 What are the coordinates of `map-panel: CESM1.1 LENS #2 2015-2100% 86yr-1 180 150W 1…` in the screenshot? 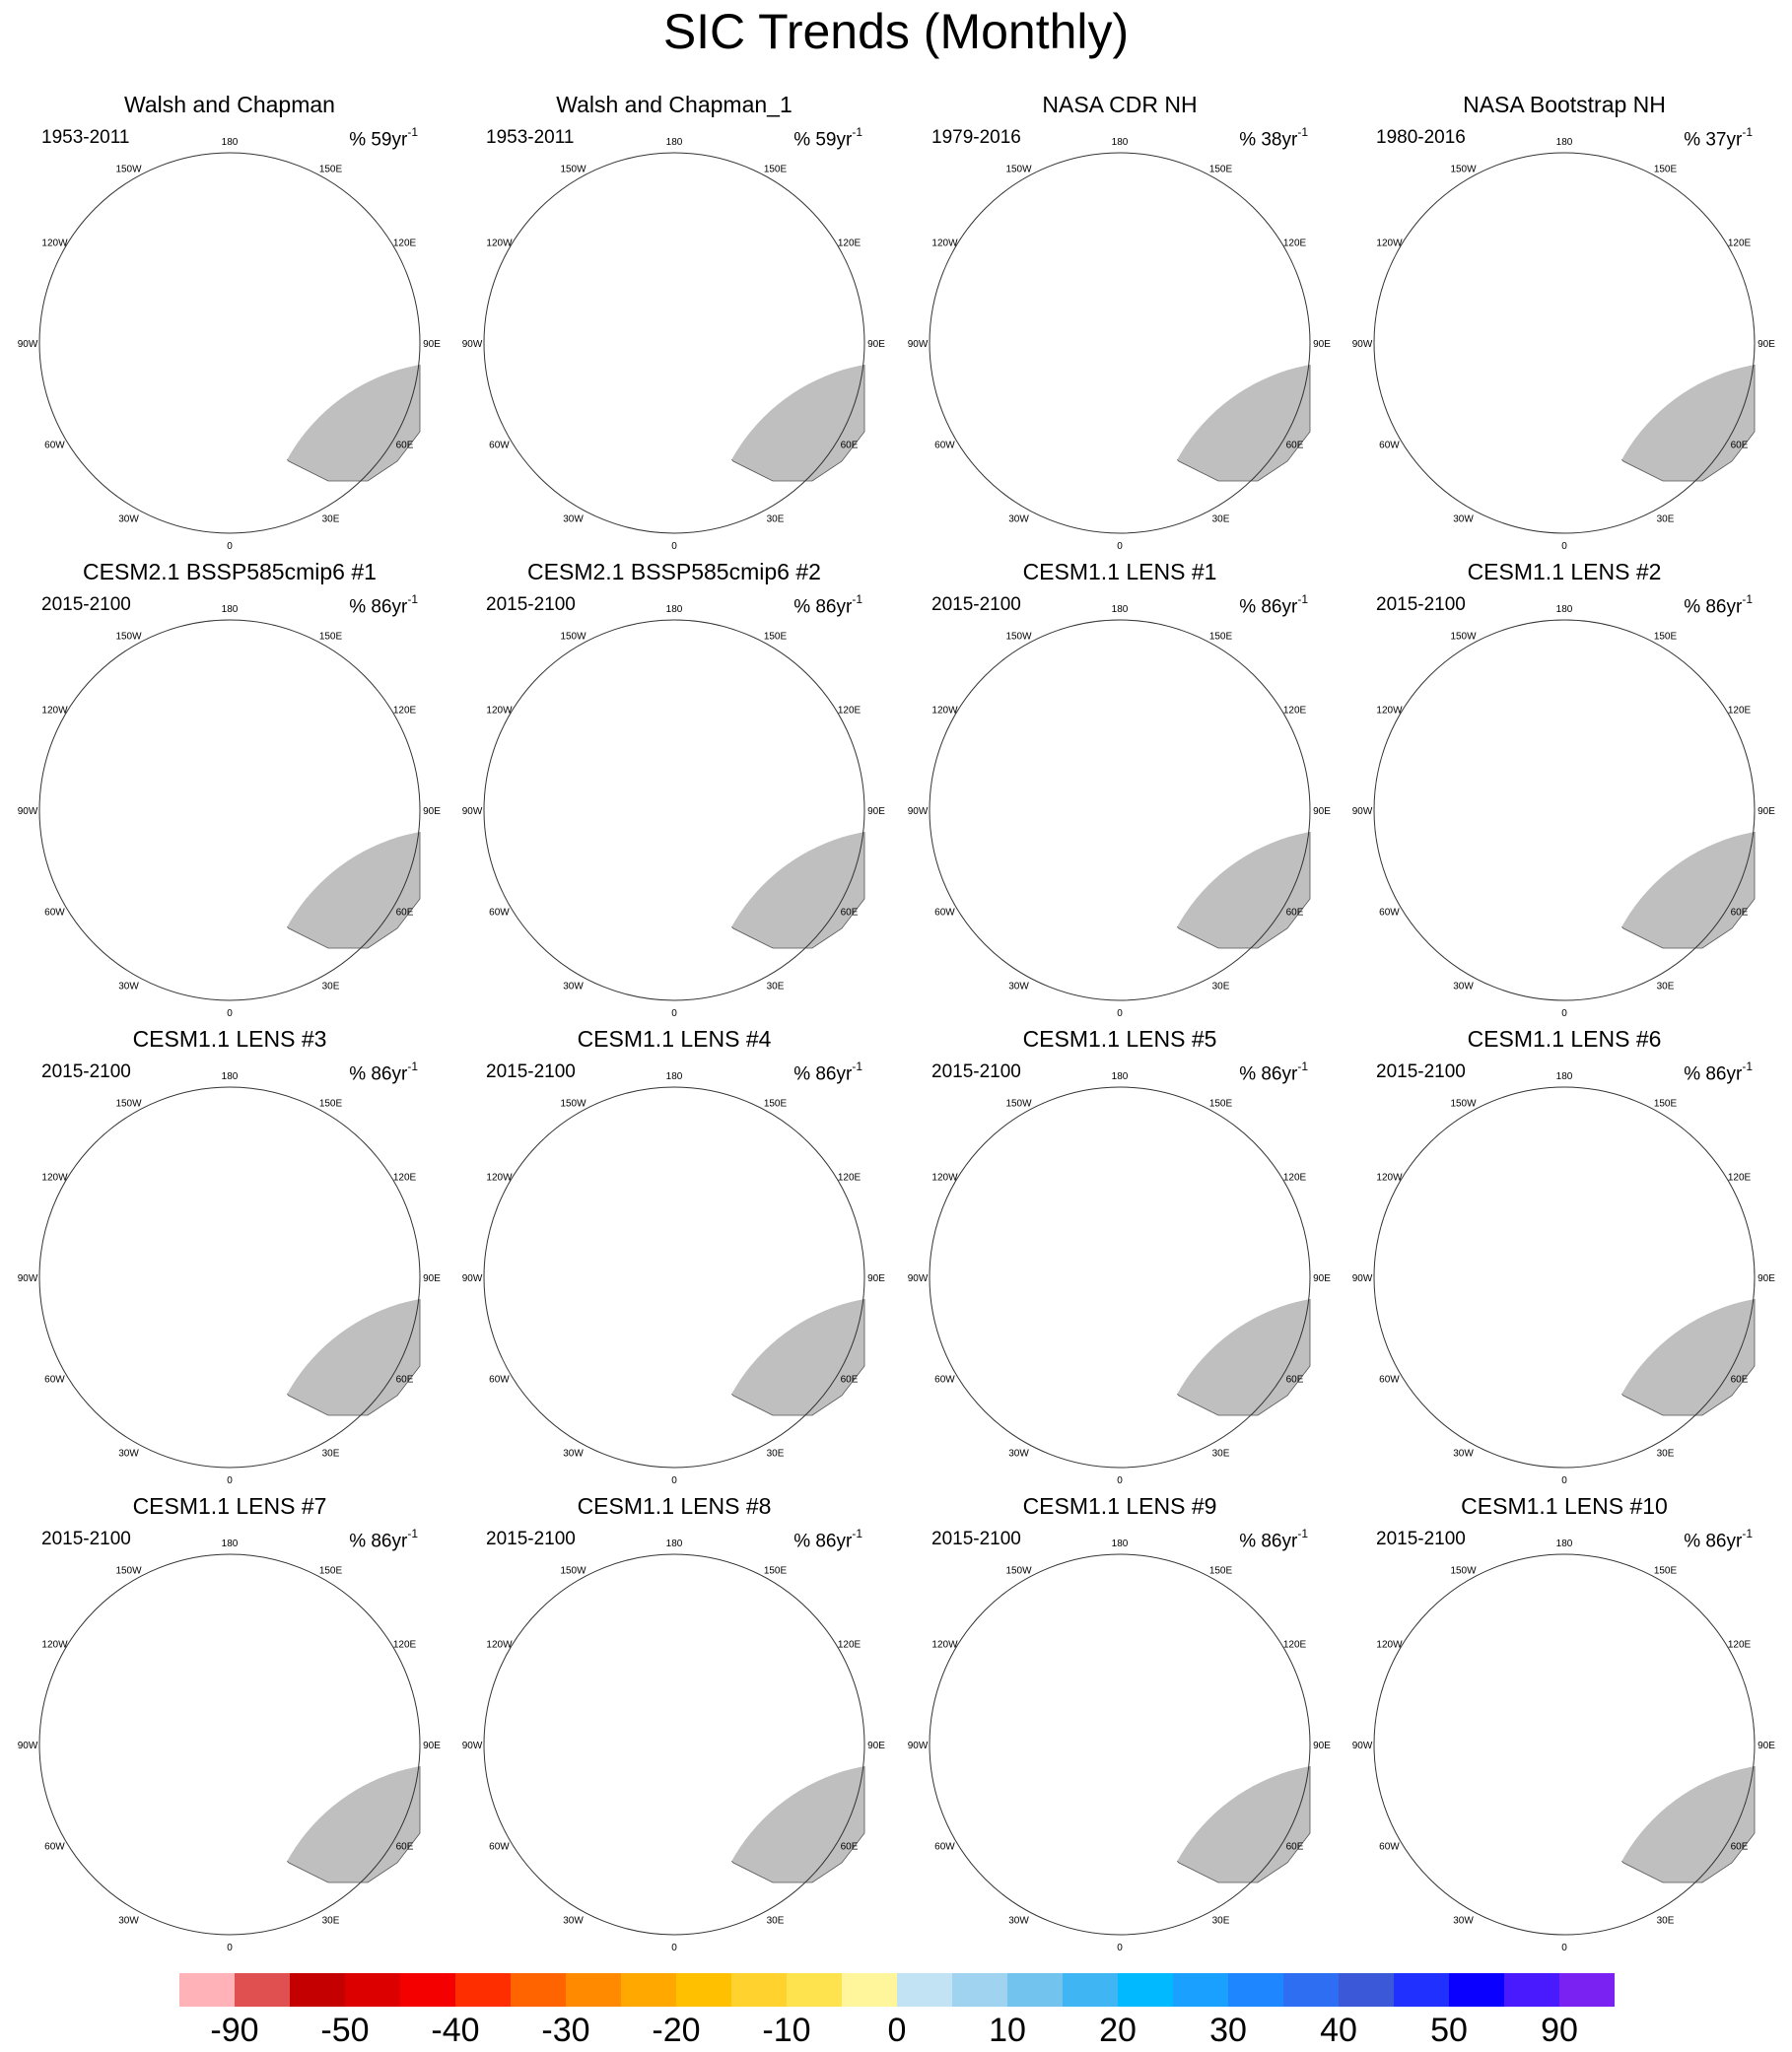 It's located at (1564, 789).